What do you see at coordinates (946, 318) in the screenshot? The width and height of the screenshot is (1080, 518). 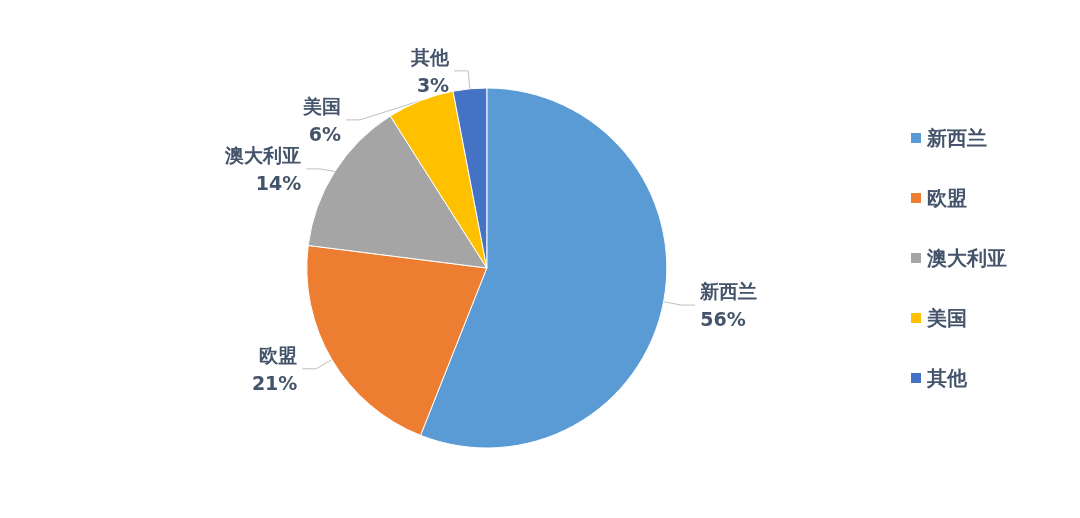 I see `legend-label: 美国` at bounding box center [946, 318].